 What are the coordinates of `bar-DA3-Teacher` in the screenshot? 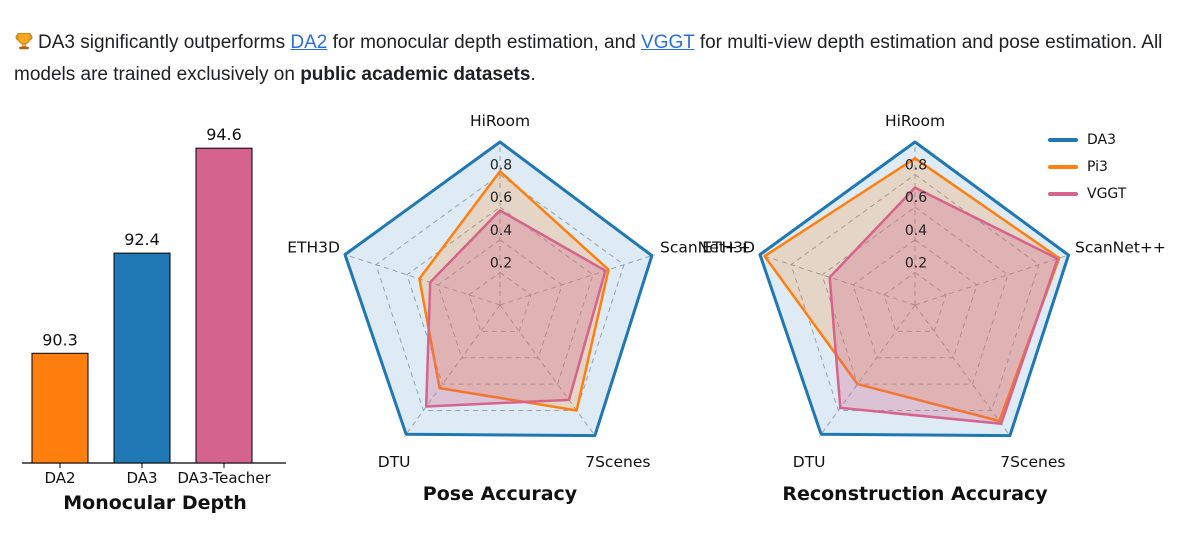 It's located at (224, 305).